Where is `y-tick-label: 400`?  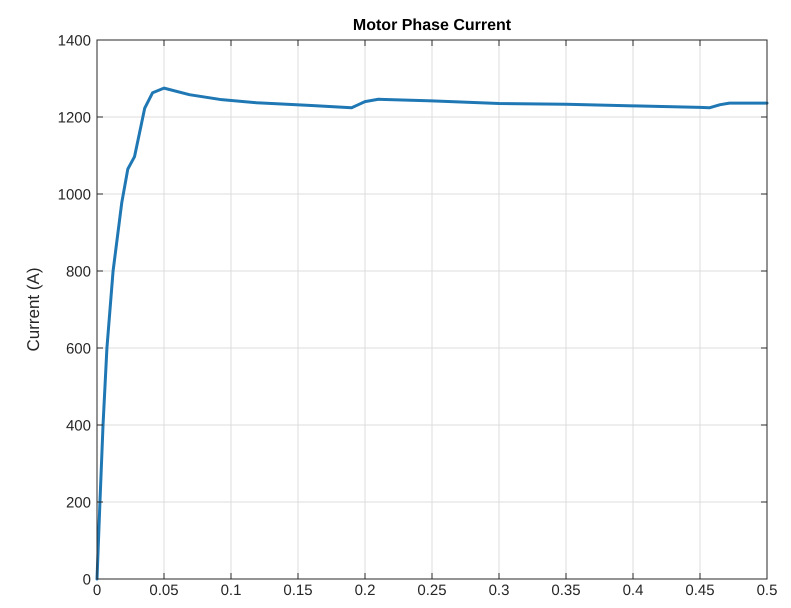
y-tick-label: 400 is located at coordinates (78, 425).